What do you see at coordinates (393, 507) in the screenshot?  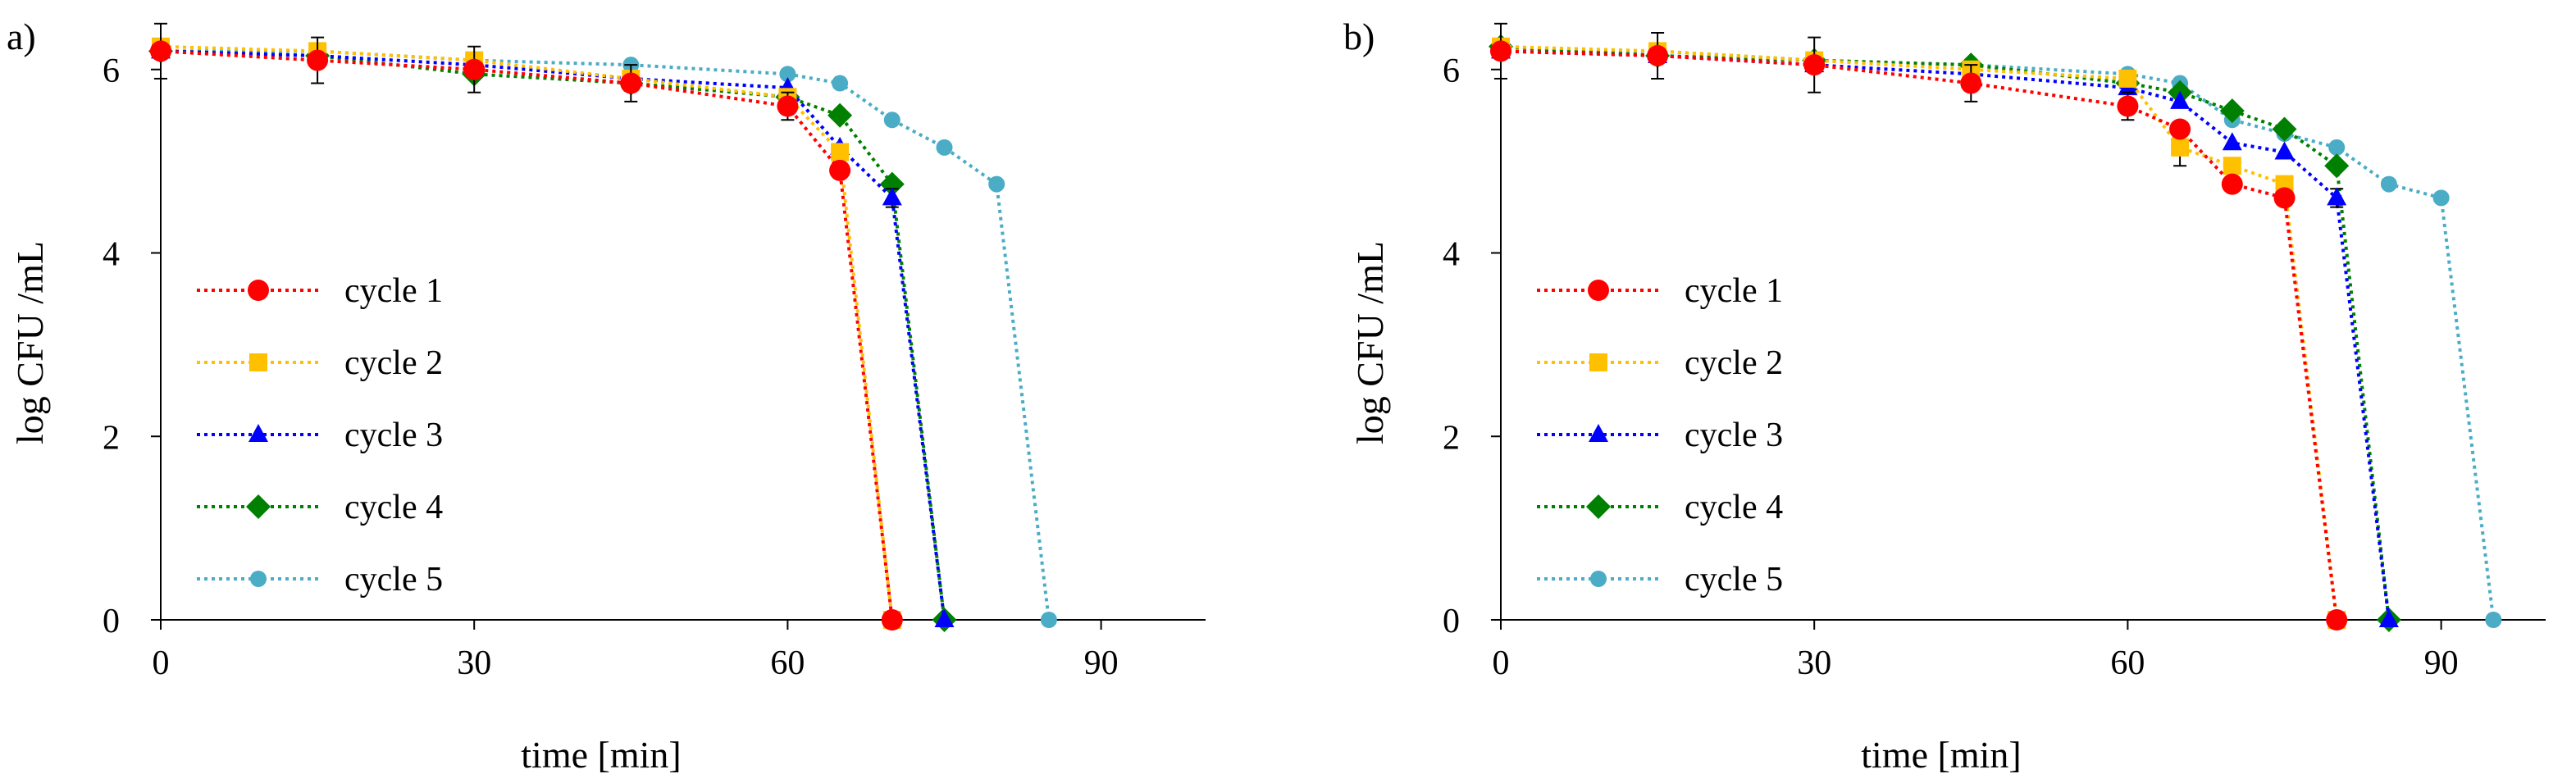 I see `legend-label: cycle 4` at bounding box center [393, 507].